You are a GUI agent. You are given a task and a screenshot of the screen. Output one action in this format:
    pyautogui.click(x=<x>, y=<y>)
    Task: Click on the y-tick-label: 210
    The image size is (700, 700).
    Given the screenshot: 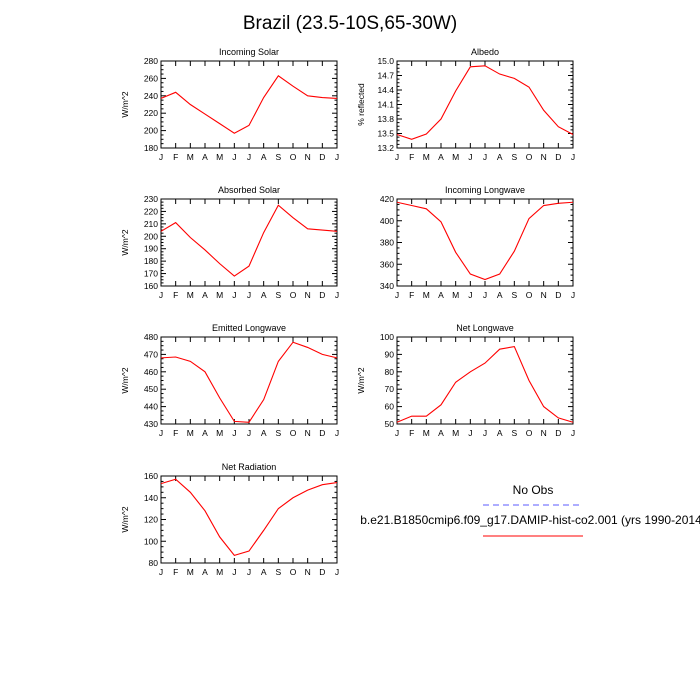 What is the action you would take?
    pyautogui.click(x=151, y=224)
    